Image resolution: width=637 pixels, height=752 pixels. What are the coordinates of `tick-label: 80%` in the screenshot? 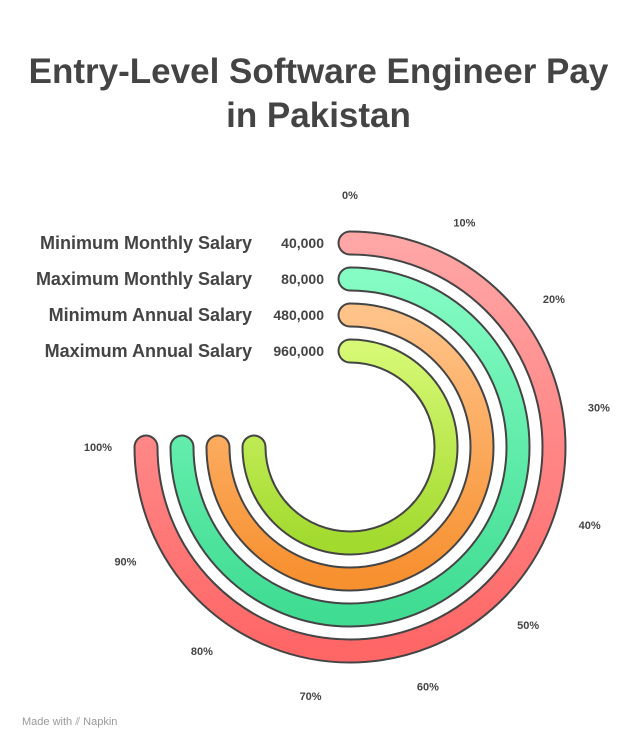 It's located at (202, 652).